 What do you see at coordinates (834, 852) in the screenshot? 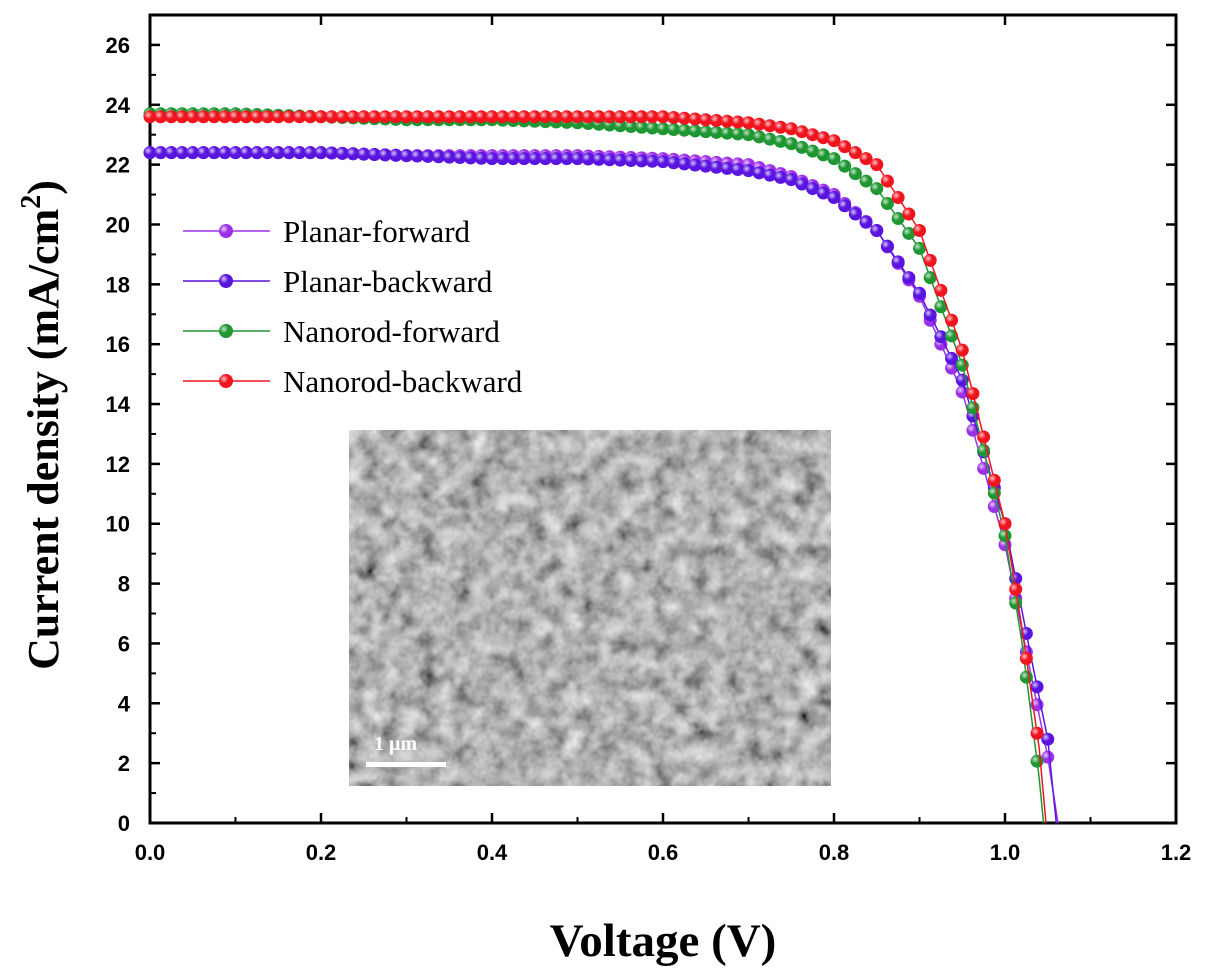
I see `x-tick-label: 0.8` at bounding box center [834, 852].